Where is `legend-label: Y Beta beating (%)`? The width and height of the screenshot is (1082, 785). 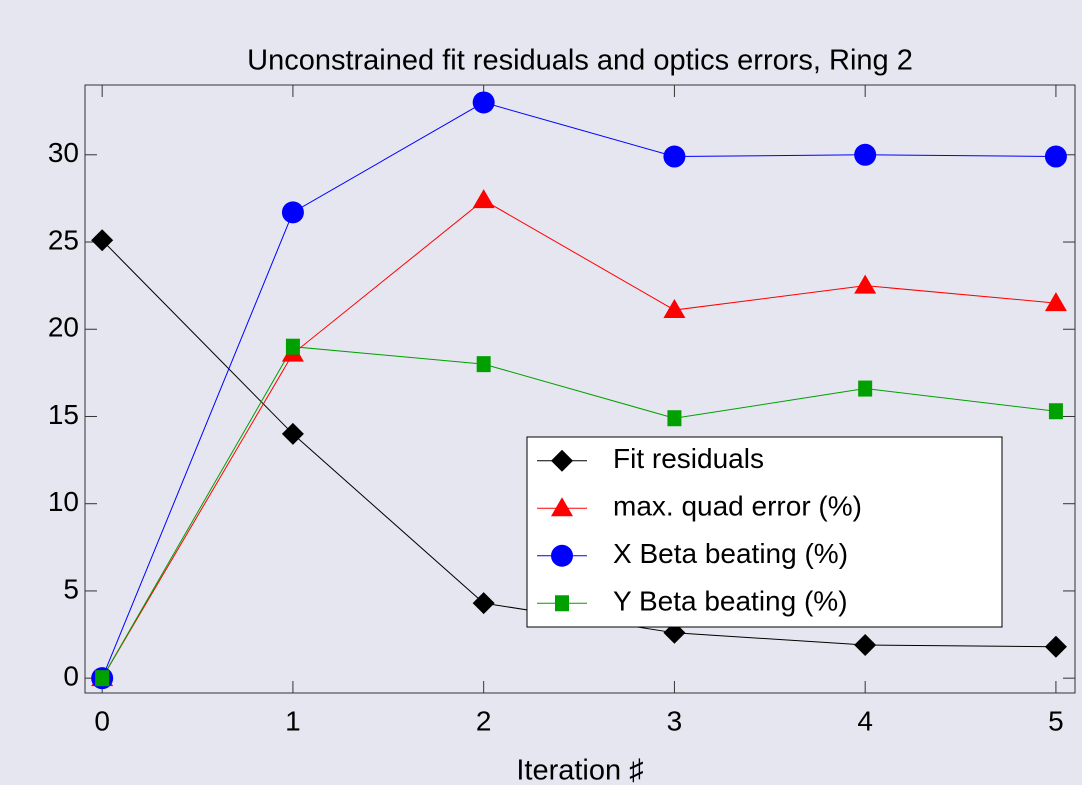
legend-label: Y Beta beating (%) is located at coordinates (730, 601).